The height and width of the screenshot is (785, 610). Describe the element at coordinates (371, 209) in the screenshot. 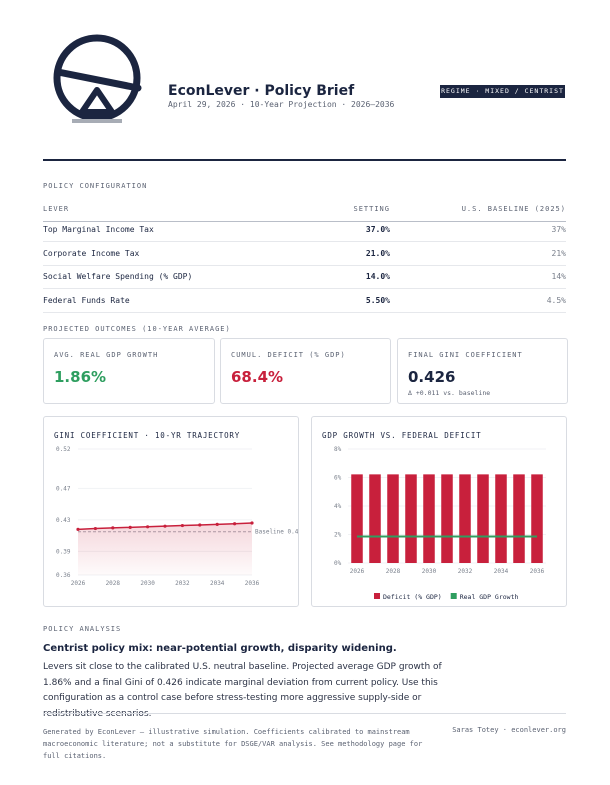

I see `column-header: SETTING` at that location.